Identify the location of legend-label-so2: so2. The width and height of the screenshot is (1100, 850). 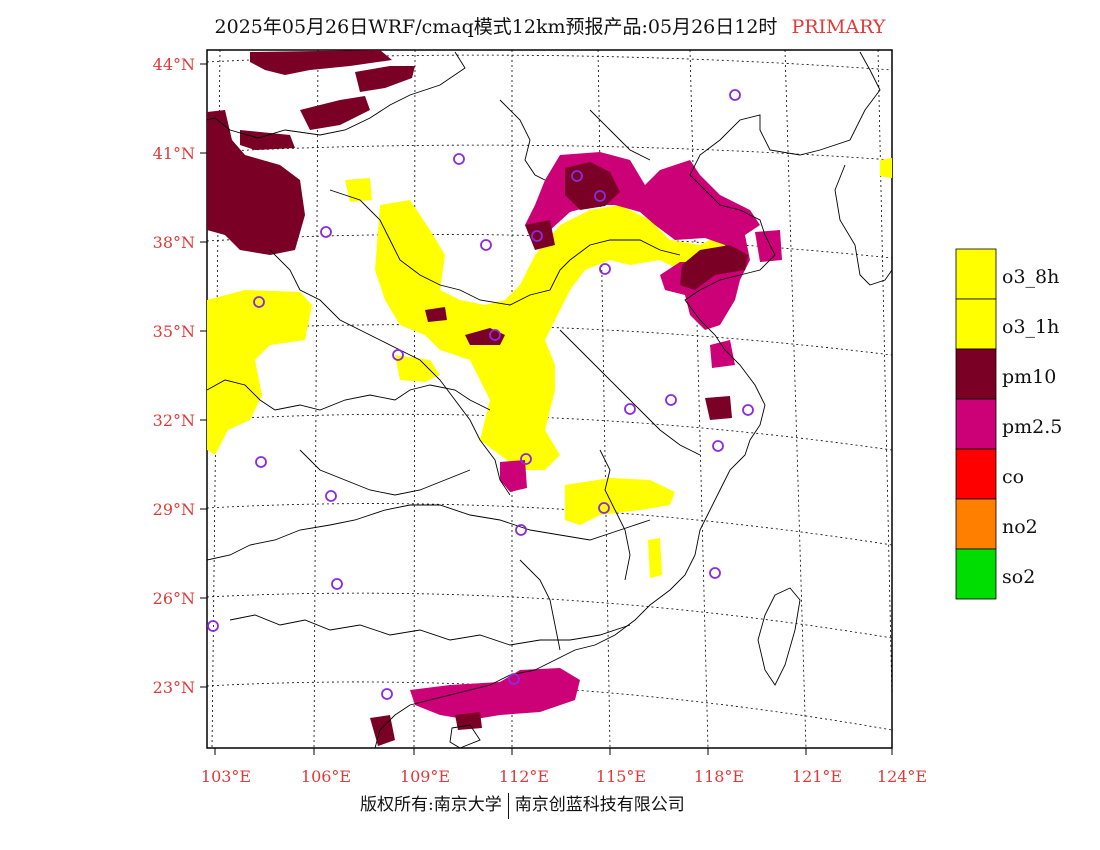
(1018, 577).